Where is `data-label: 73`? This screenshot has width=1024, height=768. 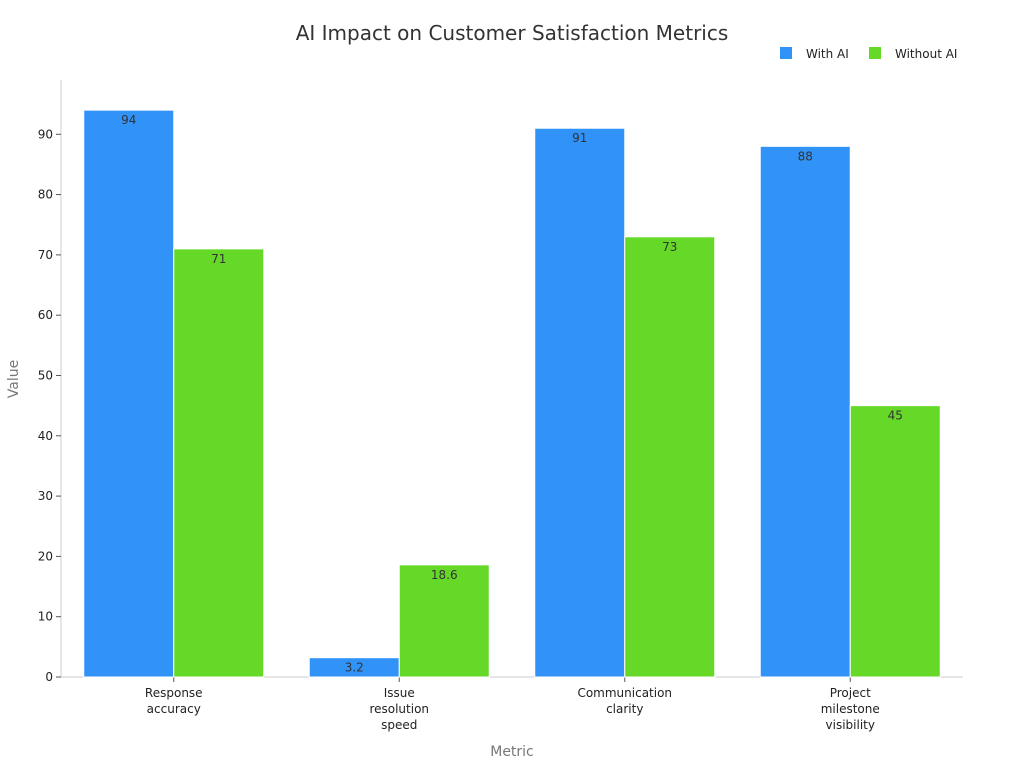 data-label: 73 is located at coordinates (669, 247).